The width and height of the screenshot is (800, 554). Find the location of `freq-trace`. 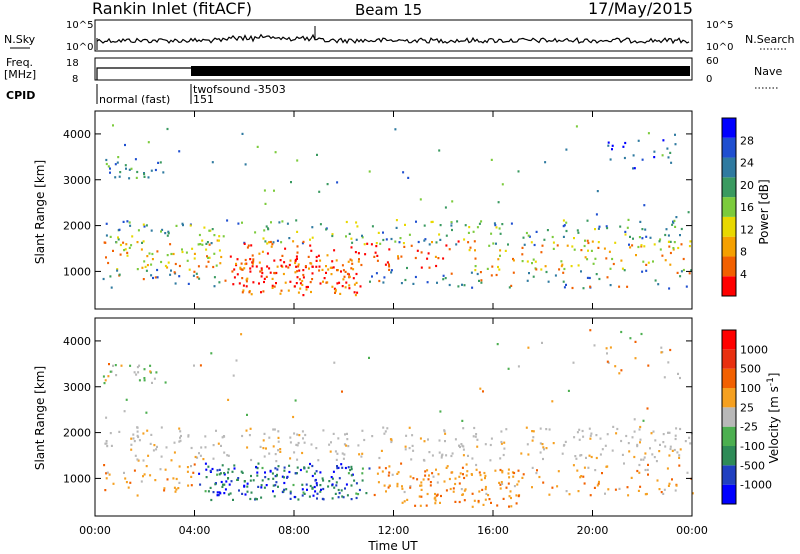

freq-trace is located at coordinates (393, 73).